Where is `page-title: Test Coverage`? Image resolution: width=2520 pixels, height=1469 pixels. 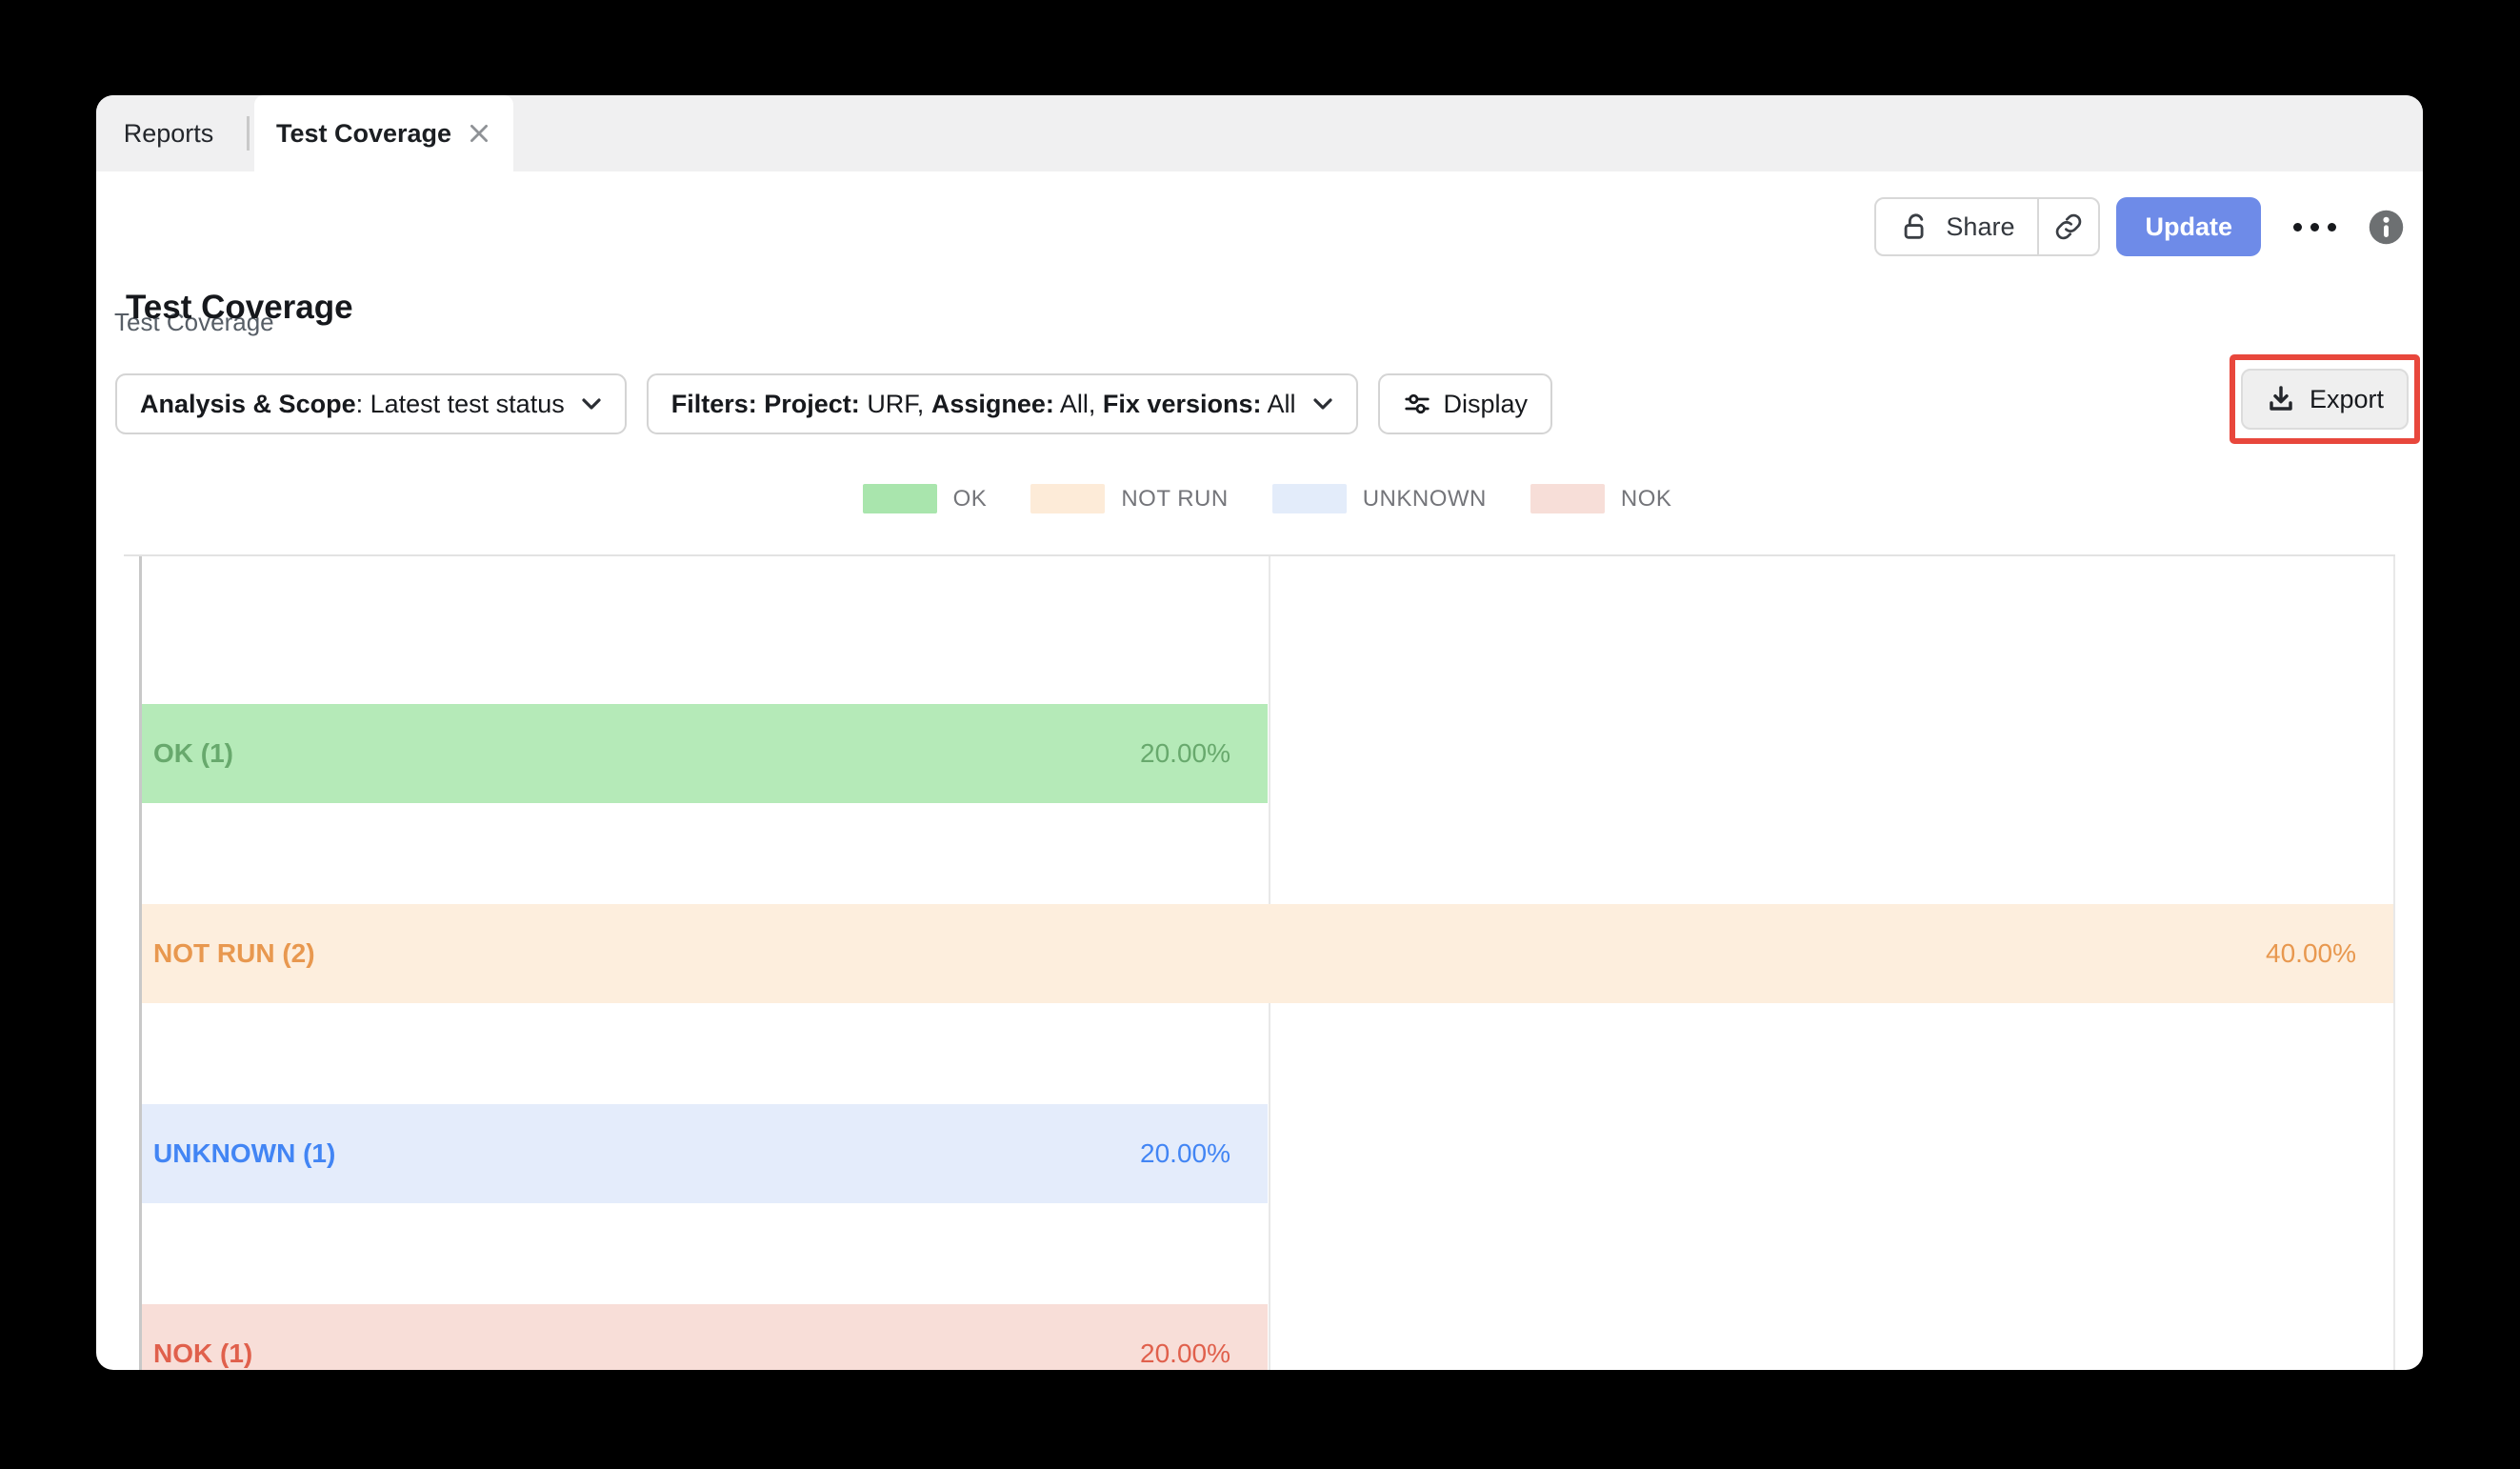 page-title: Test Coverage is located at coordinates (239, 307).